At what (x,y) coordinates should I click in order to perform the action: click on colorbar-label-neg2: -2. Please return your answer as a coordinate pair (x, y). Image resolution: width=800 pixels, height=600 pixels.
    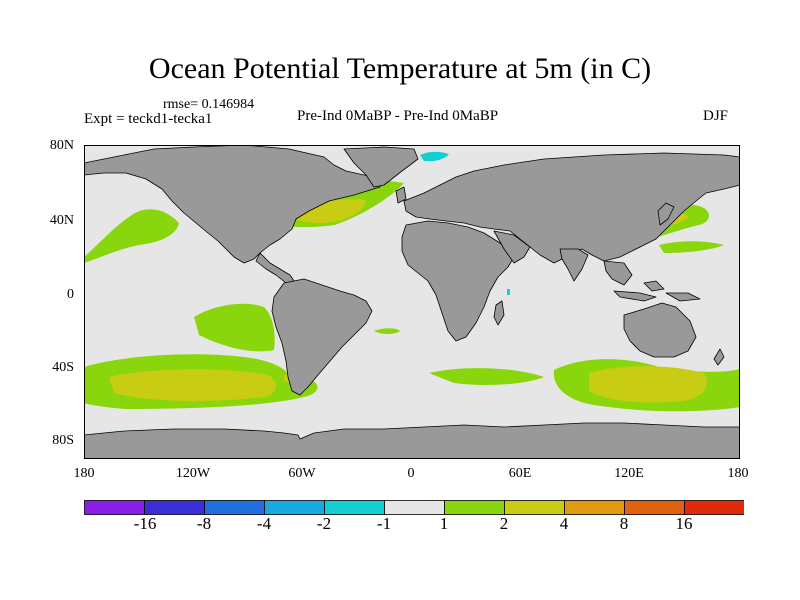
    Looking at the image, I should click on (324, 523).